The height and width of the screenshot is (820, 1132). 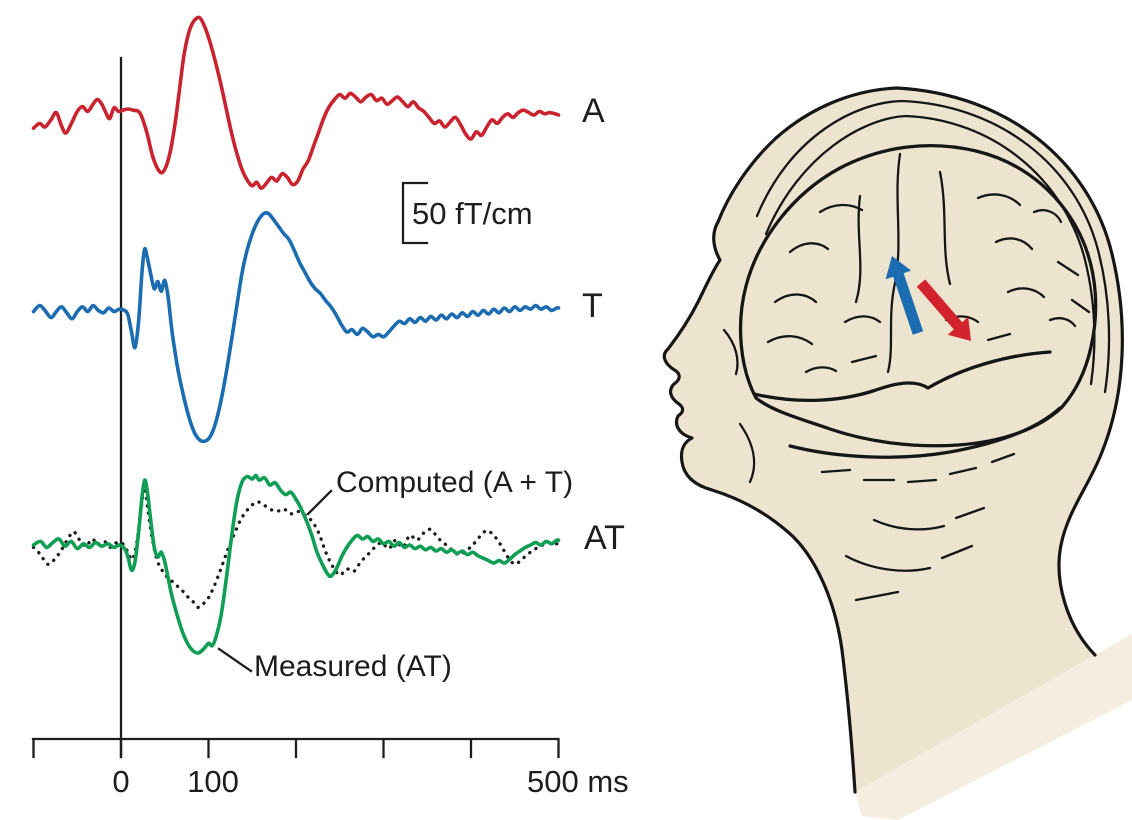 I want to click on brain-outline, so click(x=918, y=301).